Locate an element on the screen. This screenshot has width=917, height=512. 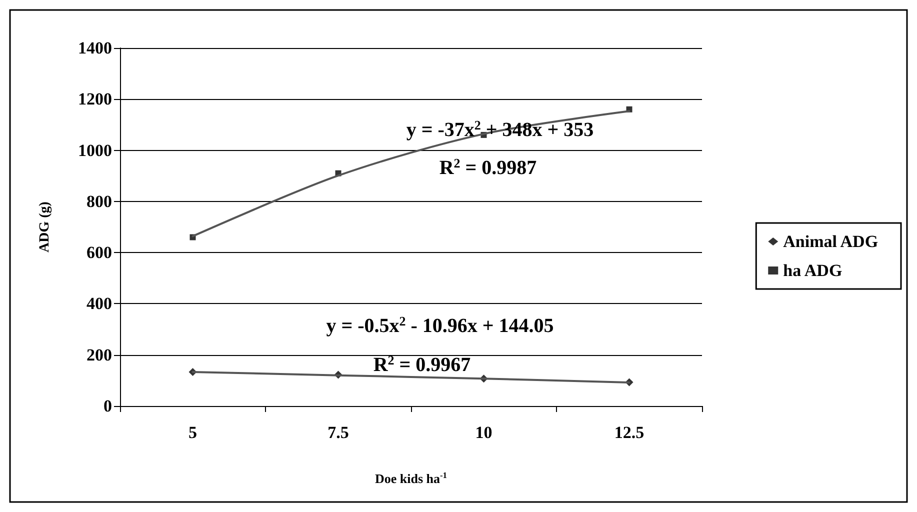
y-tick-label: 600 is located at coordinates (99, 252).